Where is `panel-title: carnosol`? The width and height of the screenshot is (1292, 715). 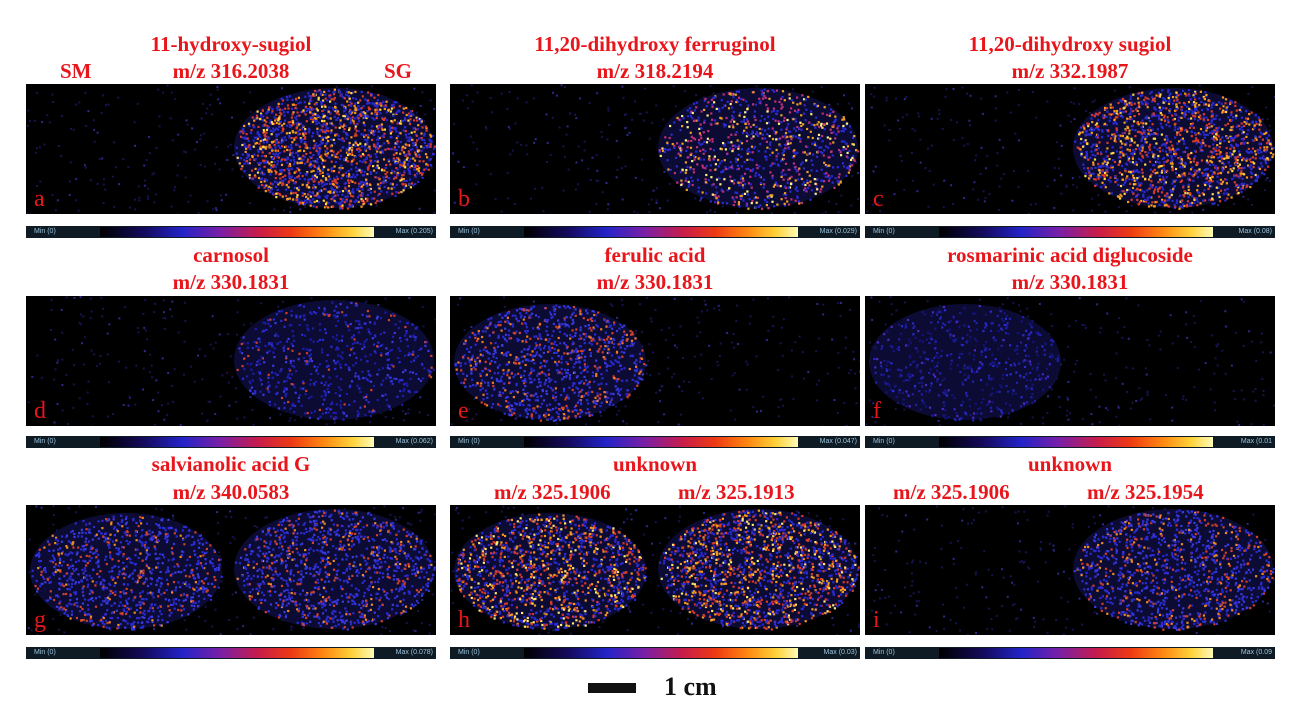
panel-title: carnosol is located at coordinates (231, 255).